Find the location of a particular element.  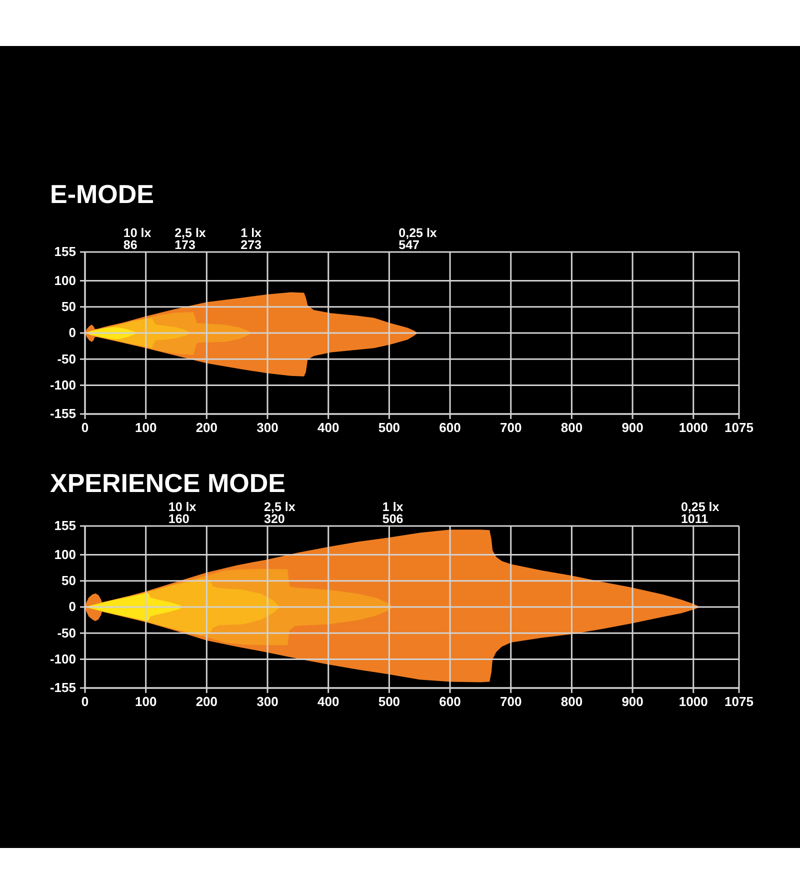

annotation: 506 is located at coordinates (393, 519).